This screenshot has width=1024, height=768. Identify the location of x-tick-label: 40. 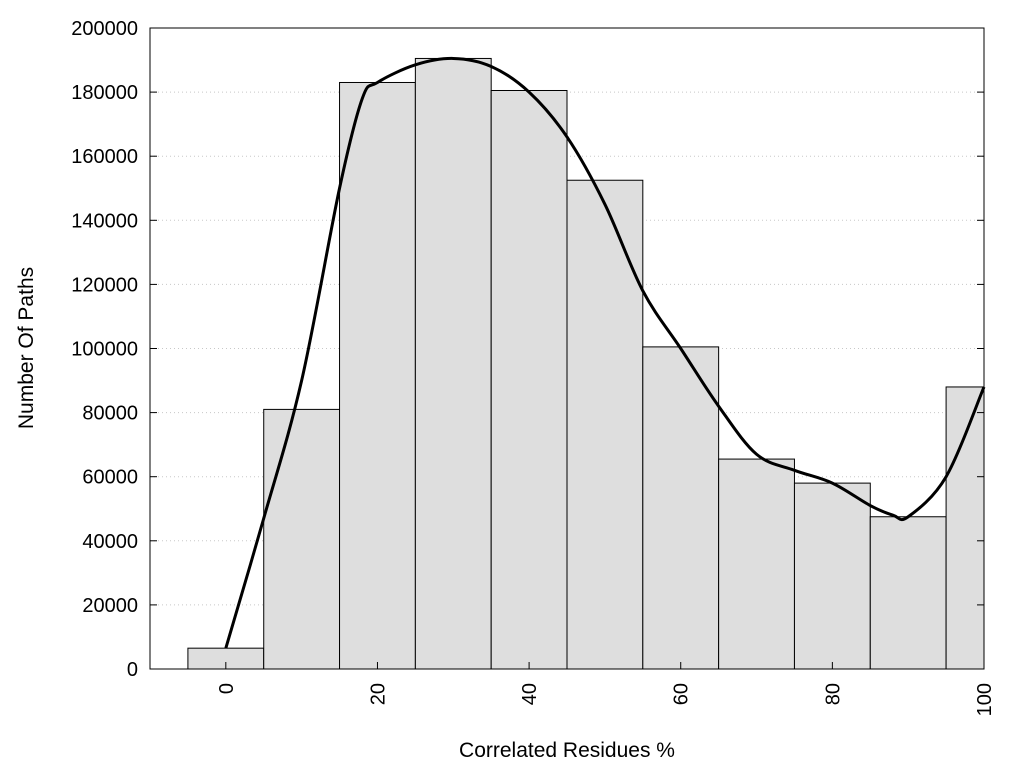
(530, 694).